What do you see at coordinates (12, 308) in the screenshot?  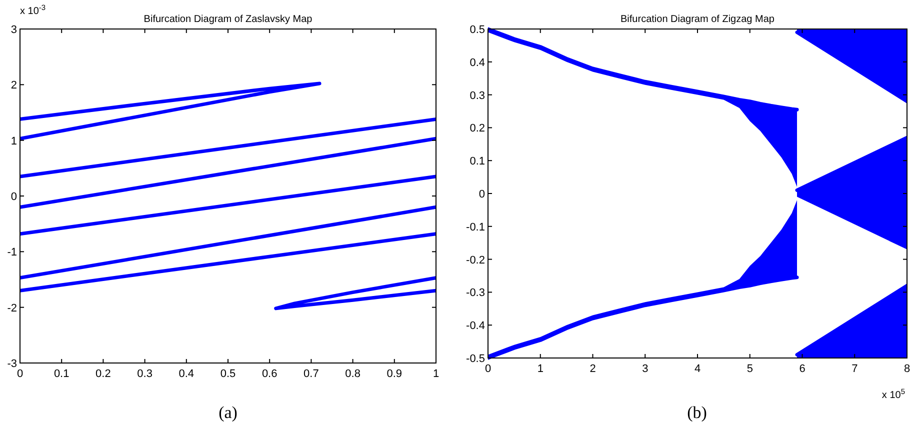 I see `y-tick-label: -2` at bounding box center [12, 308].